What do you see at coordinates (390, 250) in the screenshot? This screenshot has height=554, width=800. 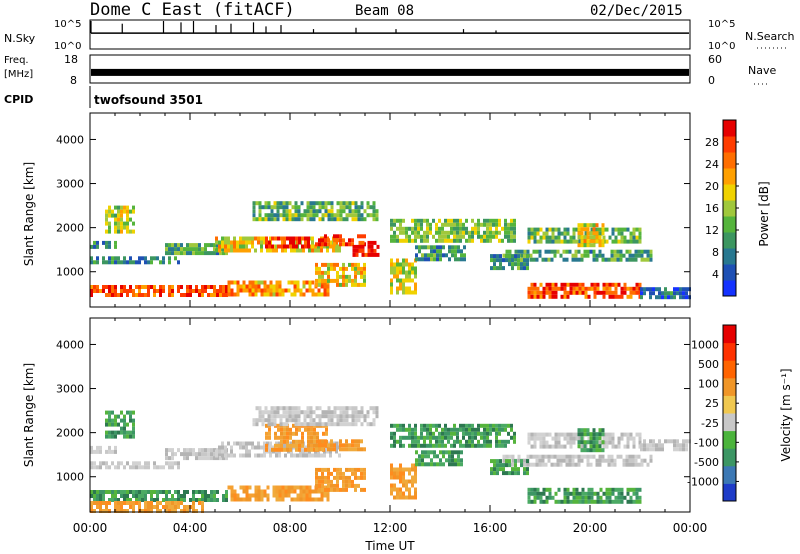 I see `power-echoes` at bounding box center [390, 250].